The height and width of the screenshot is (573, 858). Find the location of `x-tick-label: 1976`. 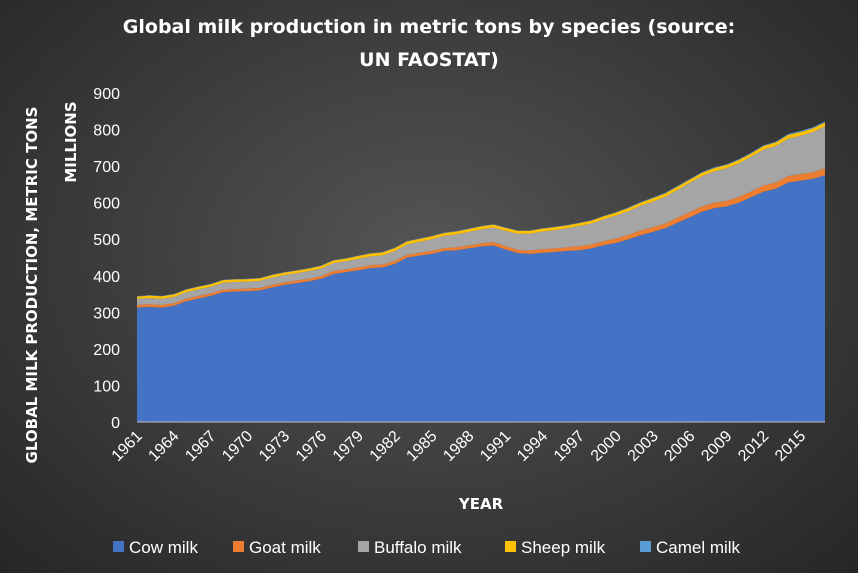

x-tick-label: 1976 is located at coordinates (311, 446).